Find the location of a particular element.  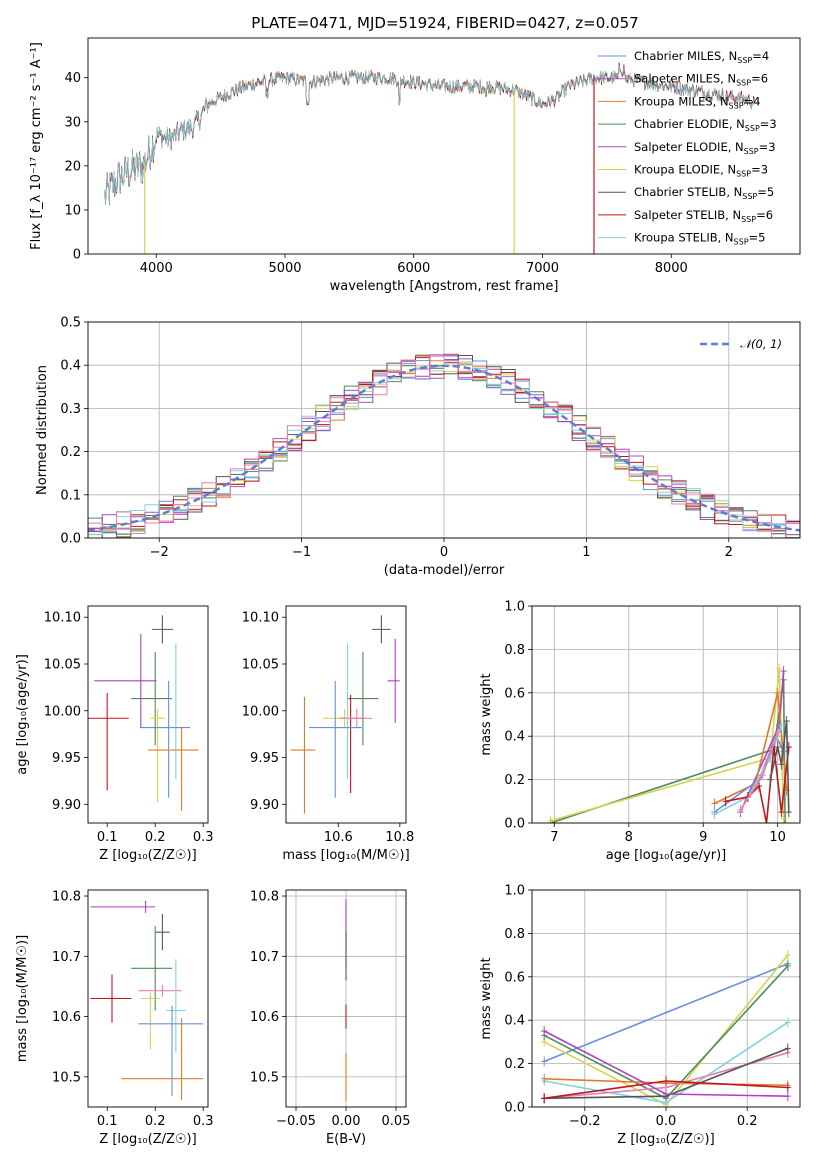

spectrum-line is located at coordinates (429, 134).